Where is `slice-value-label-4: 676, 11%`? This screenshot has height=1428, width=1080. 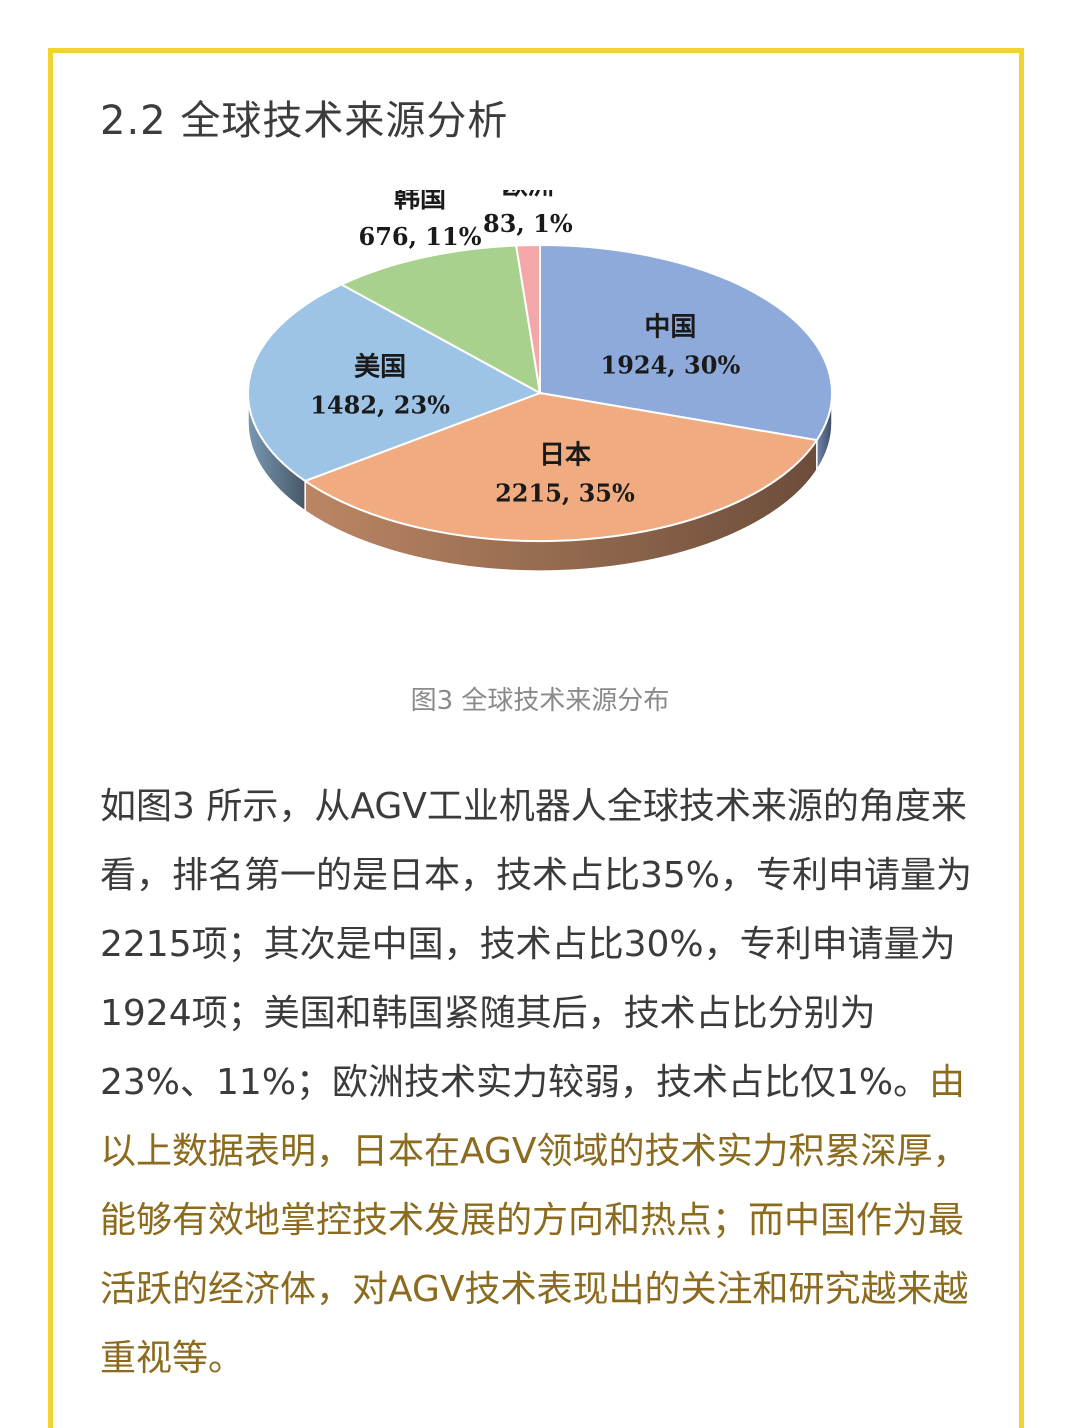 slice-value-label-4: 676, 11% is located at coordinates (420, 236).